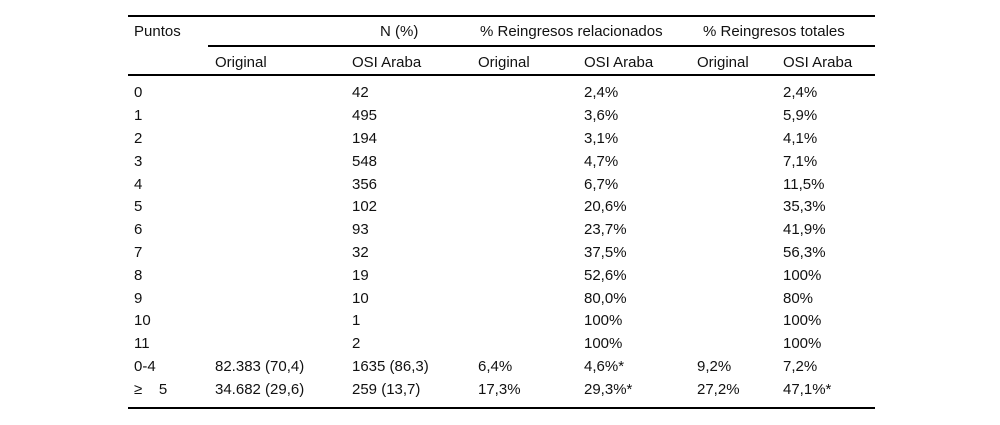 The width and height of the screenshot is (1000, 425). Describe the element at coordinates (386, 389) in the screenshot. I see `cell-n-osi-araba: 259 (13,7)` at that location.